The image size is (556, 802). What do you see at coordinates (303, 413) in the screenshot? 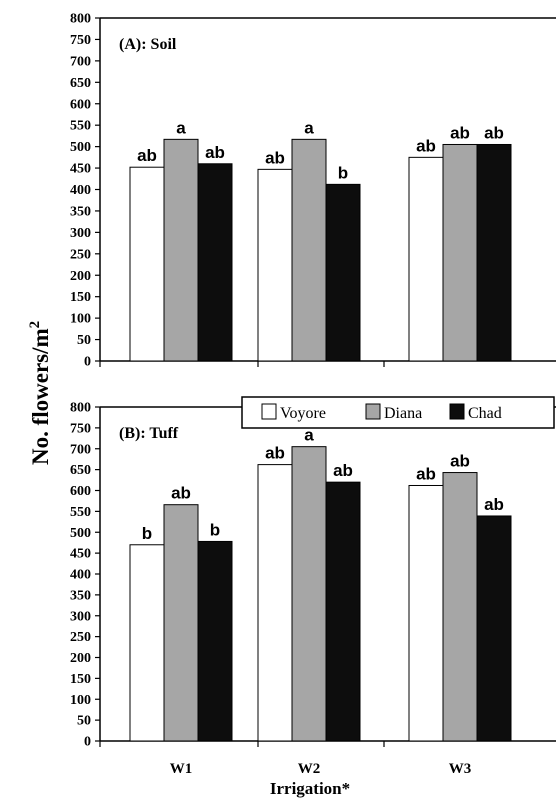
I see `legend-label-voyore: Voyore` at bounding box center [303, 413].